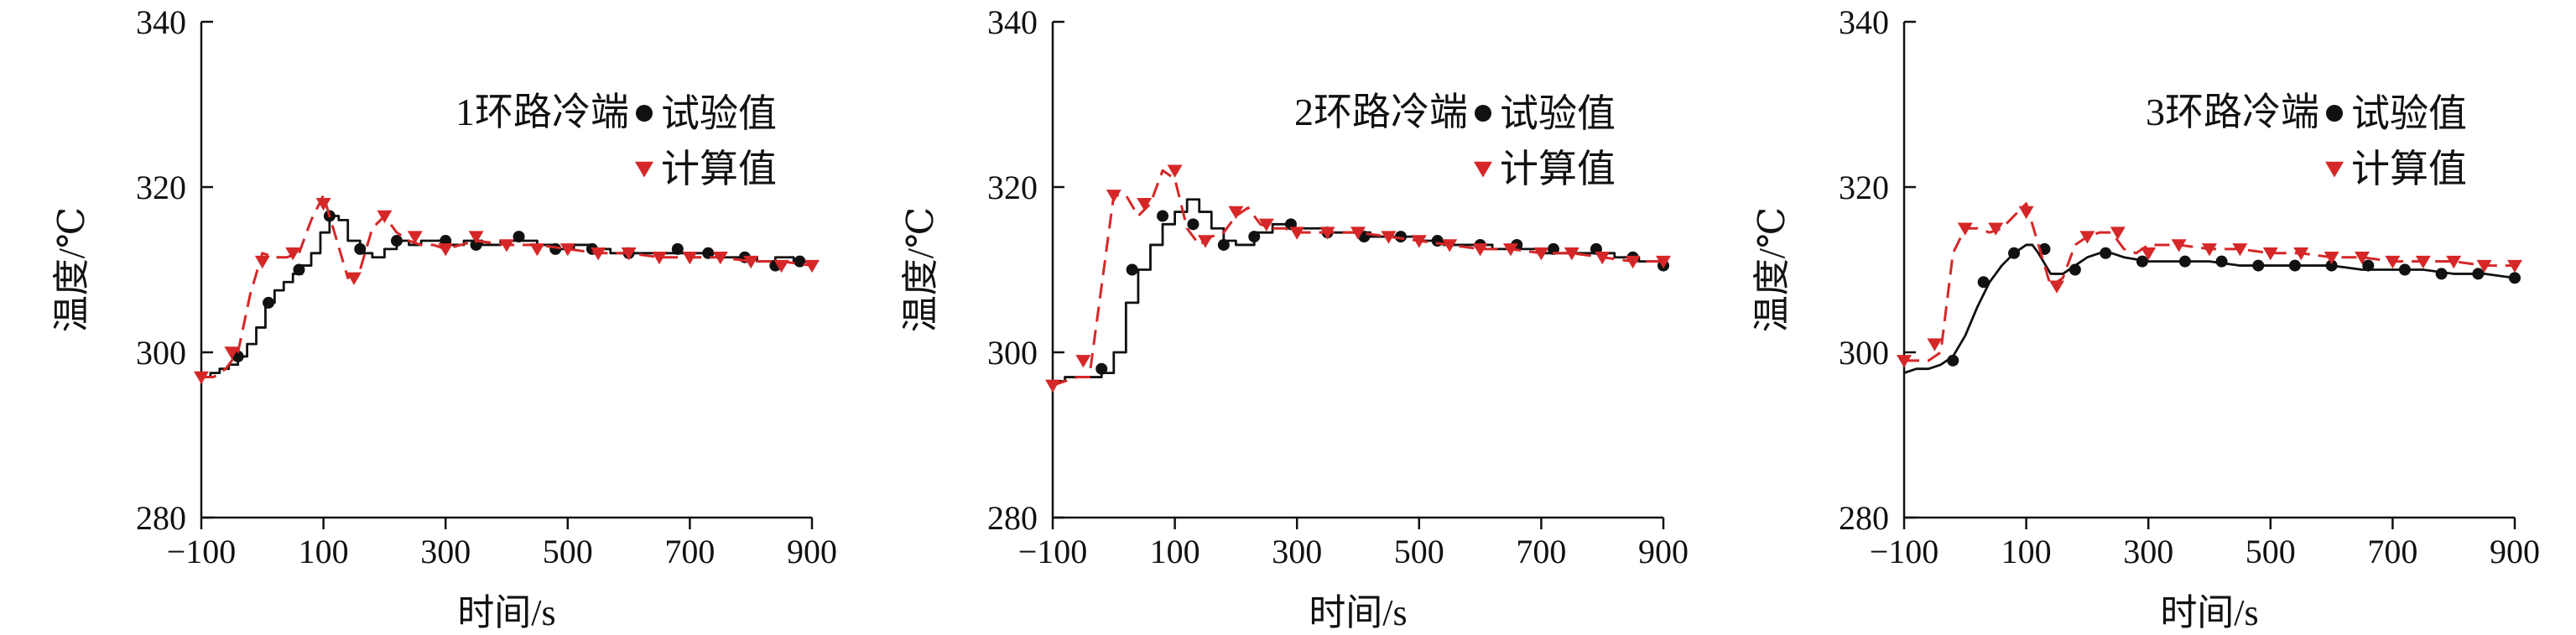 Image resolution: width=2576 pixels, height=635 pixels. What do you see at coordinates (202, 551) in the screenshot?
I see `x-tick-label: −100` at bounding box center [202, 551].